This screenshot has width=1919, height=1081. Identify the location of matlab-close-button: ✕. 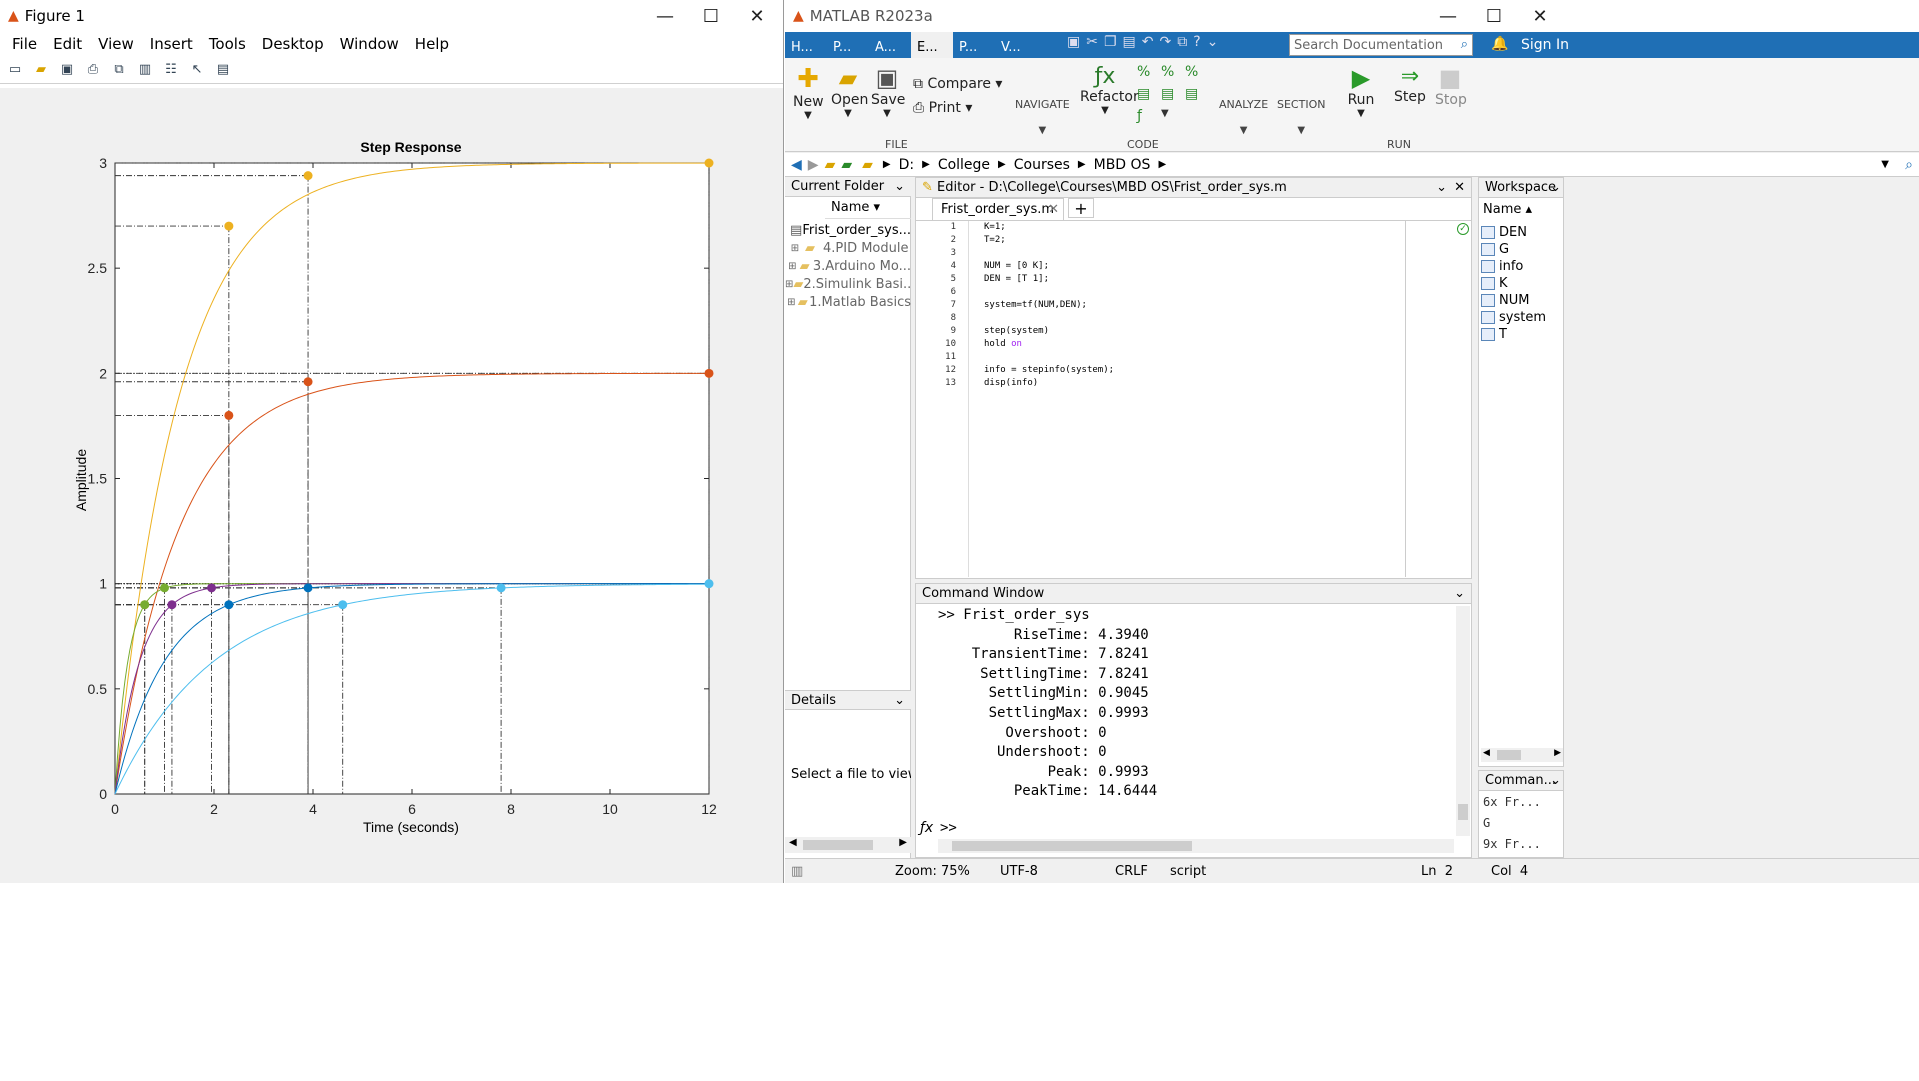
(1540, 16).